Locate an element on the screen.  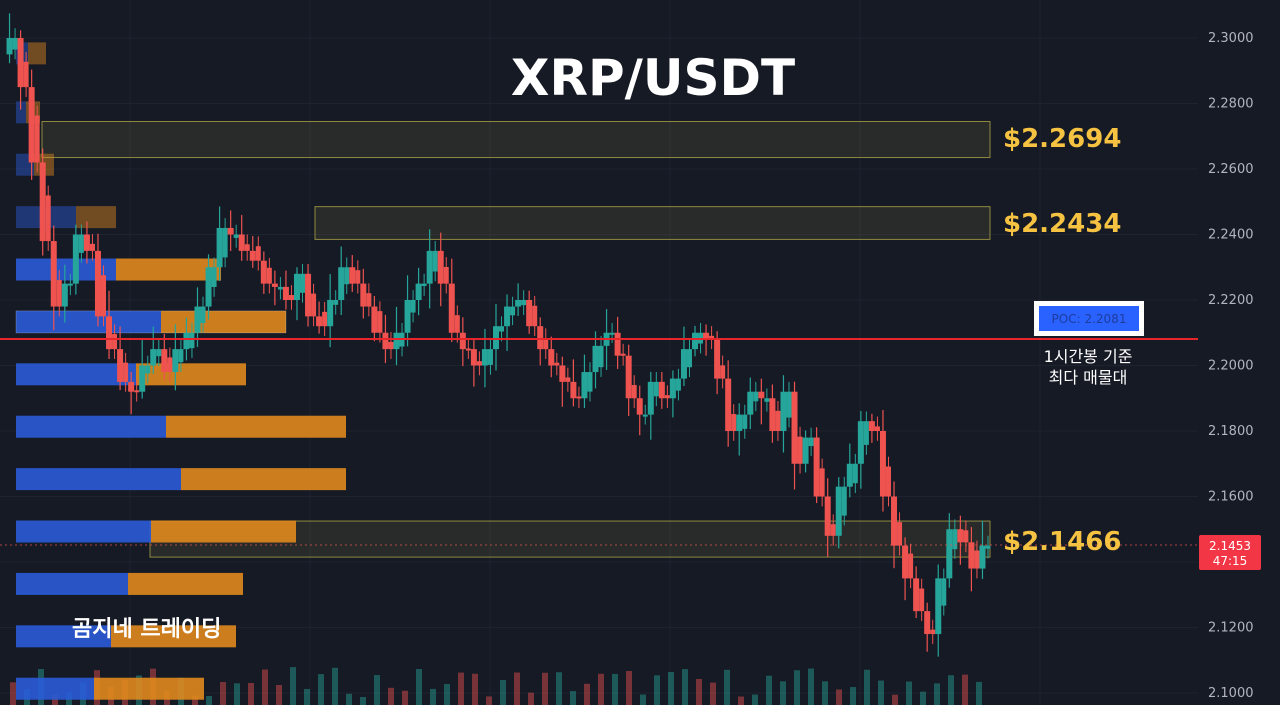
axis-tick-label: 2.2600 is located at coordinates (1231, 169).